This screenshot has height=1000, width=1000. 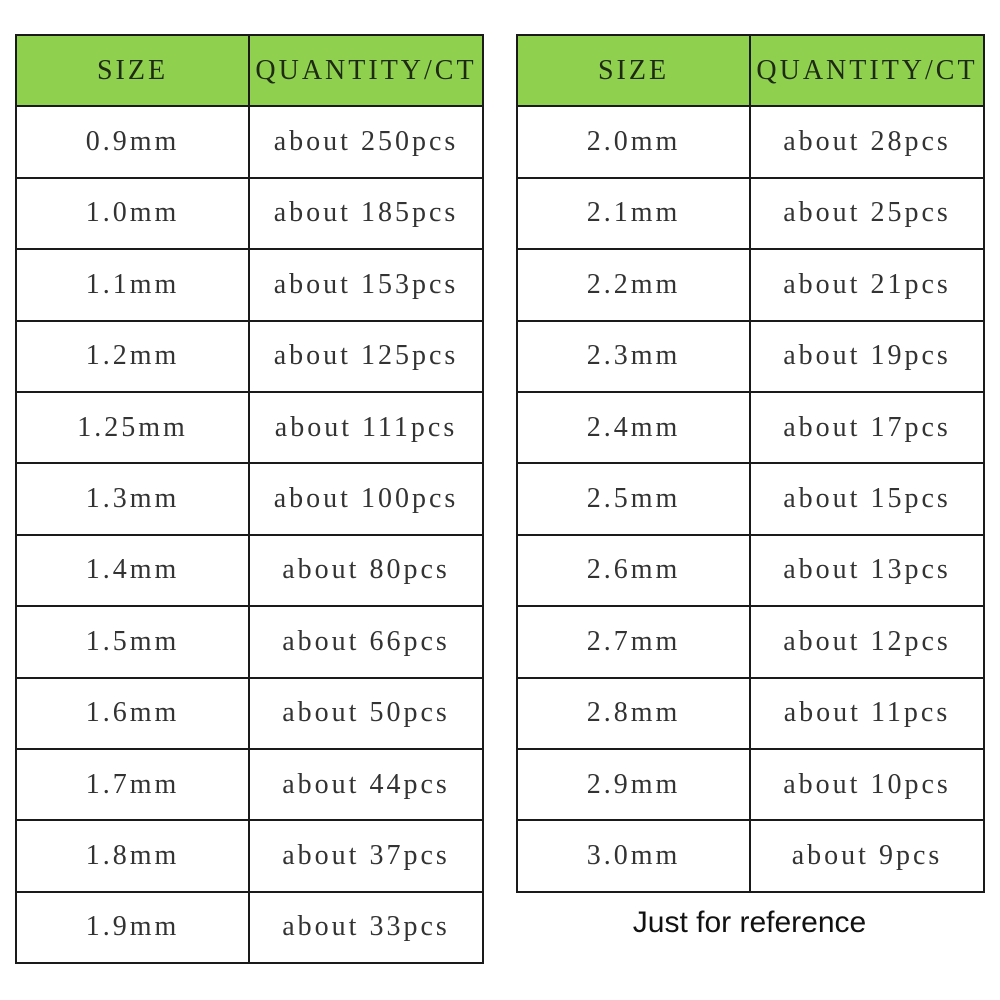 What do you see at coordinates (366, 784) in the screenshot?
I see `quantity-cell: about 44pcs` at bounding box center [366, 784].